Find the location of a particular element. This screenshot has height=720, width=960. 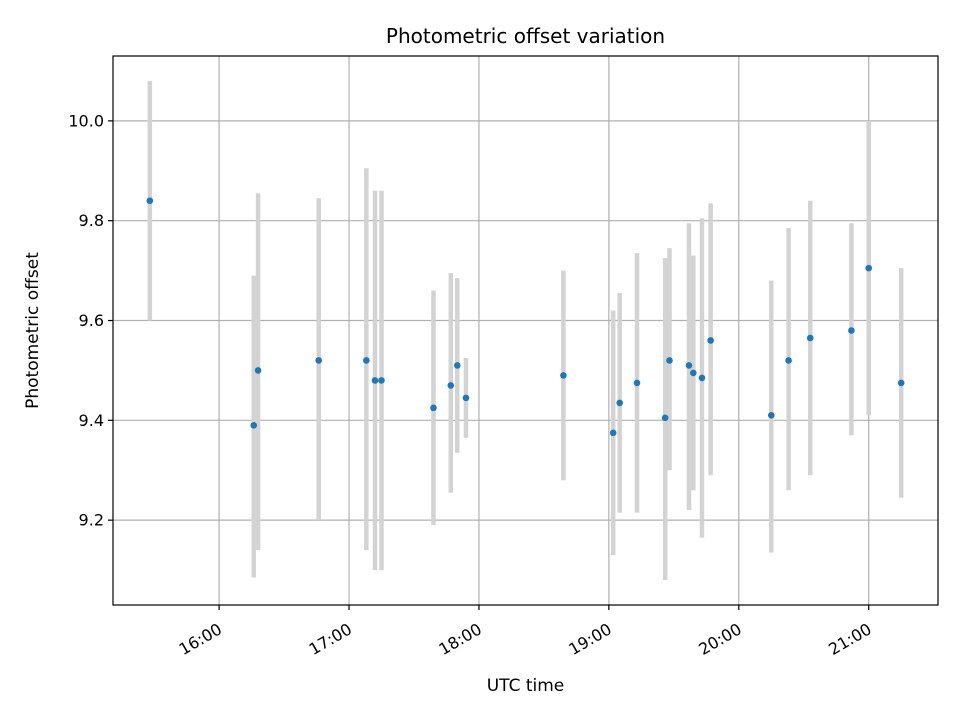

y-tick-label: 9.4 is located at coordinates (91, 420).